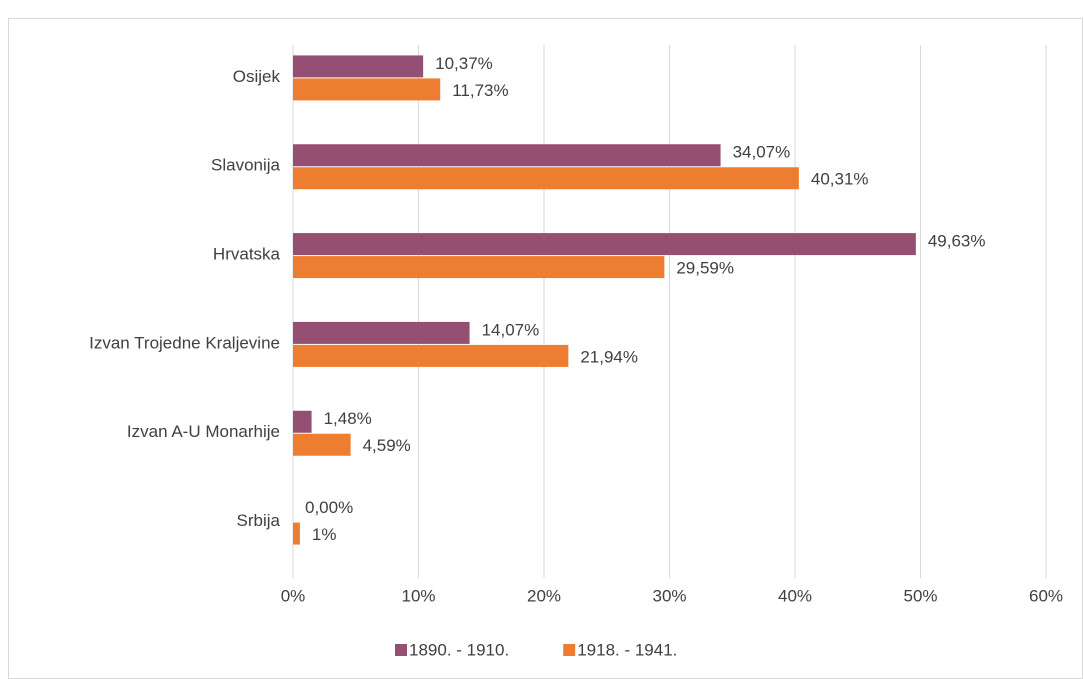  Describe the element at coordinates (511, 329) in the screenshot. I see `data-label: 14,07%` at that location.